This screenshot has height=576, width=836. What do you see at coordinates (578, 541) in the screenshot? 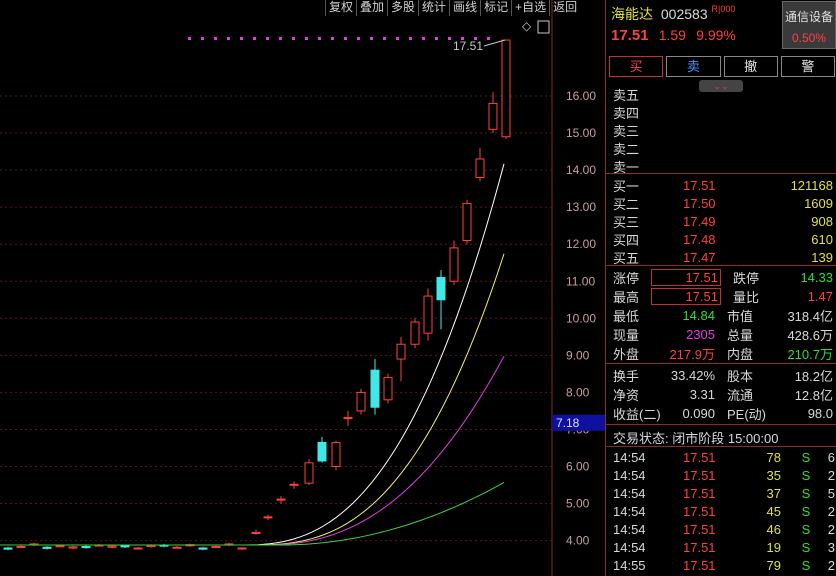
I see `y-tick-label: 4.00` at bounding box center [578, 541].